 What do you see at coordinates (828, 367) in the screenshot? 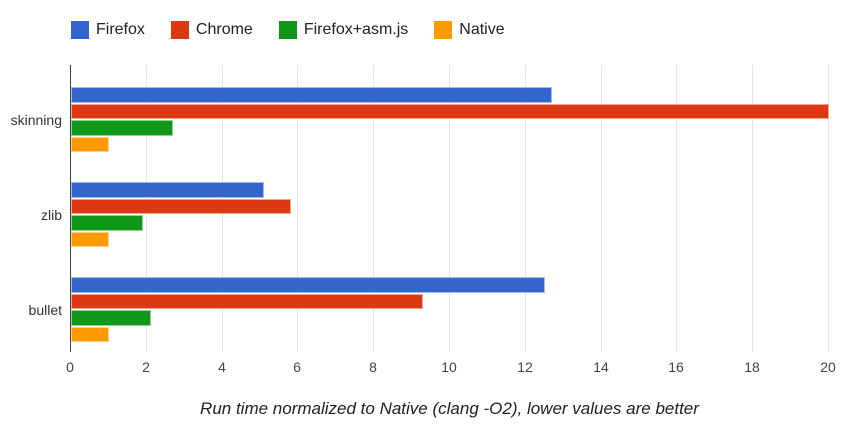
I see `x-tick-label: 20` at bounding box center [828, 367].